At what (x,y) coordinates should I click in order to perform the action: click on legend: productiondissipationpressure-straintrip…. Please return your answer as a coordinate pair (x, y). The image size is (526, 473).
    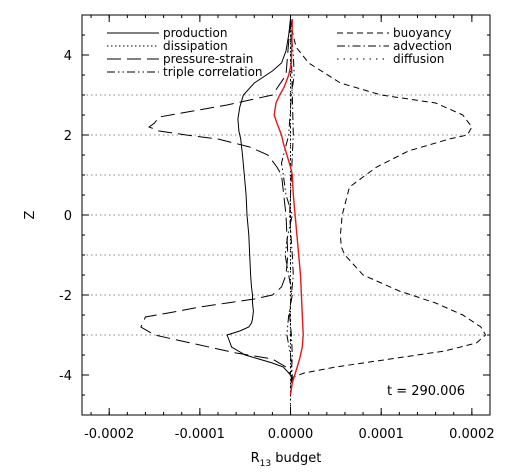
    Looking at the image, I should click on (279, 52).